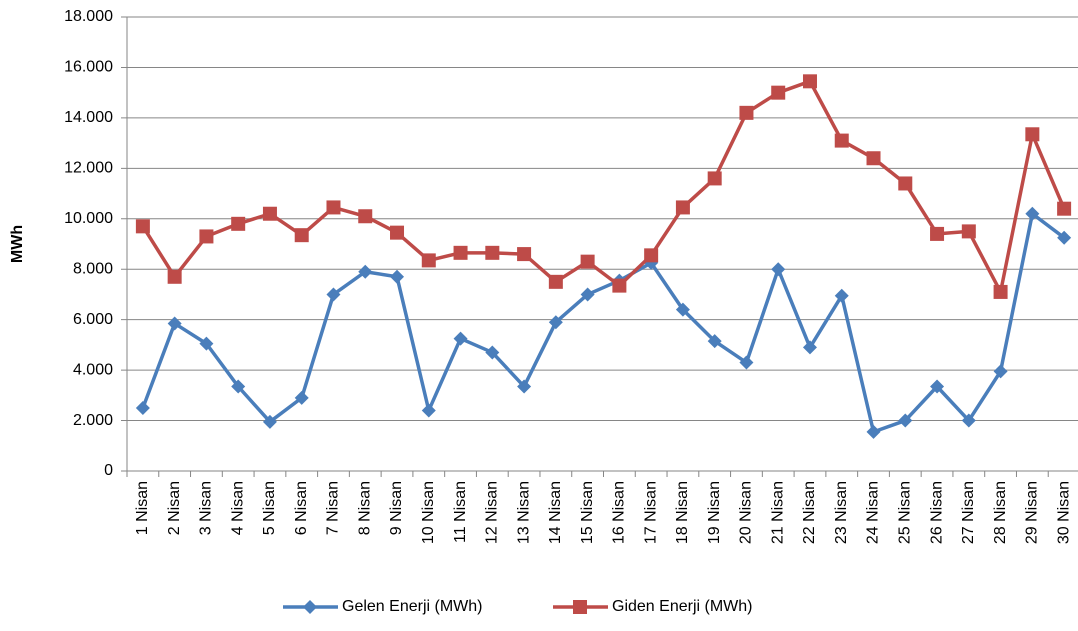  I want to click on y-tick-label: 2.000, so click(93, 420).